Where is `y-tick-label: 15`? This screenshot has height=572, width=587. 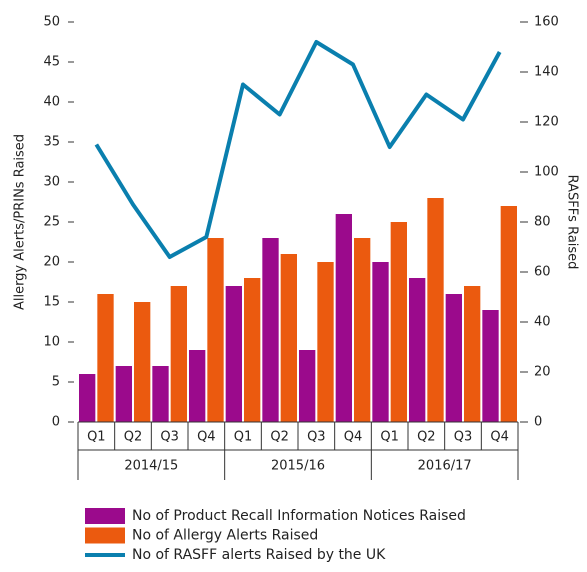
y-tick-label: 15 is located at coordinates (51, 302).